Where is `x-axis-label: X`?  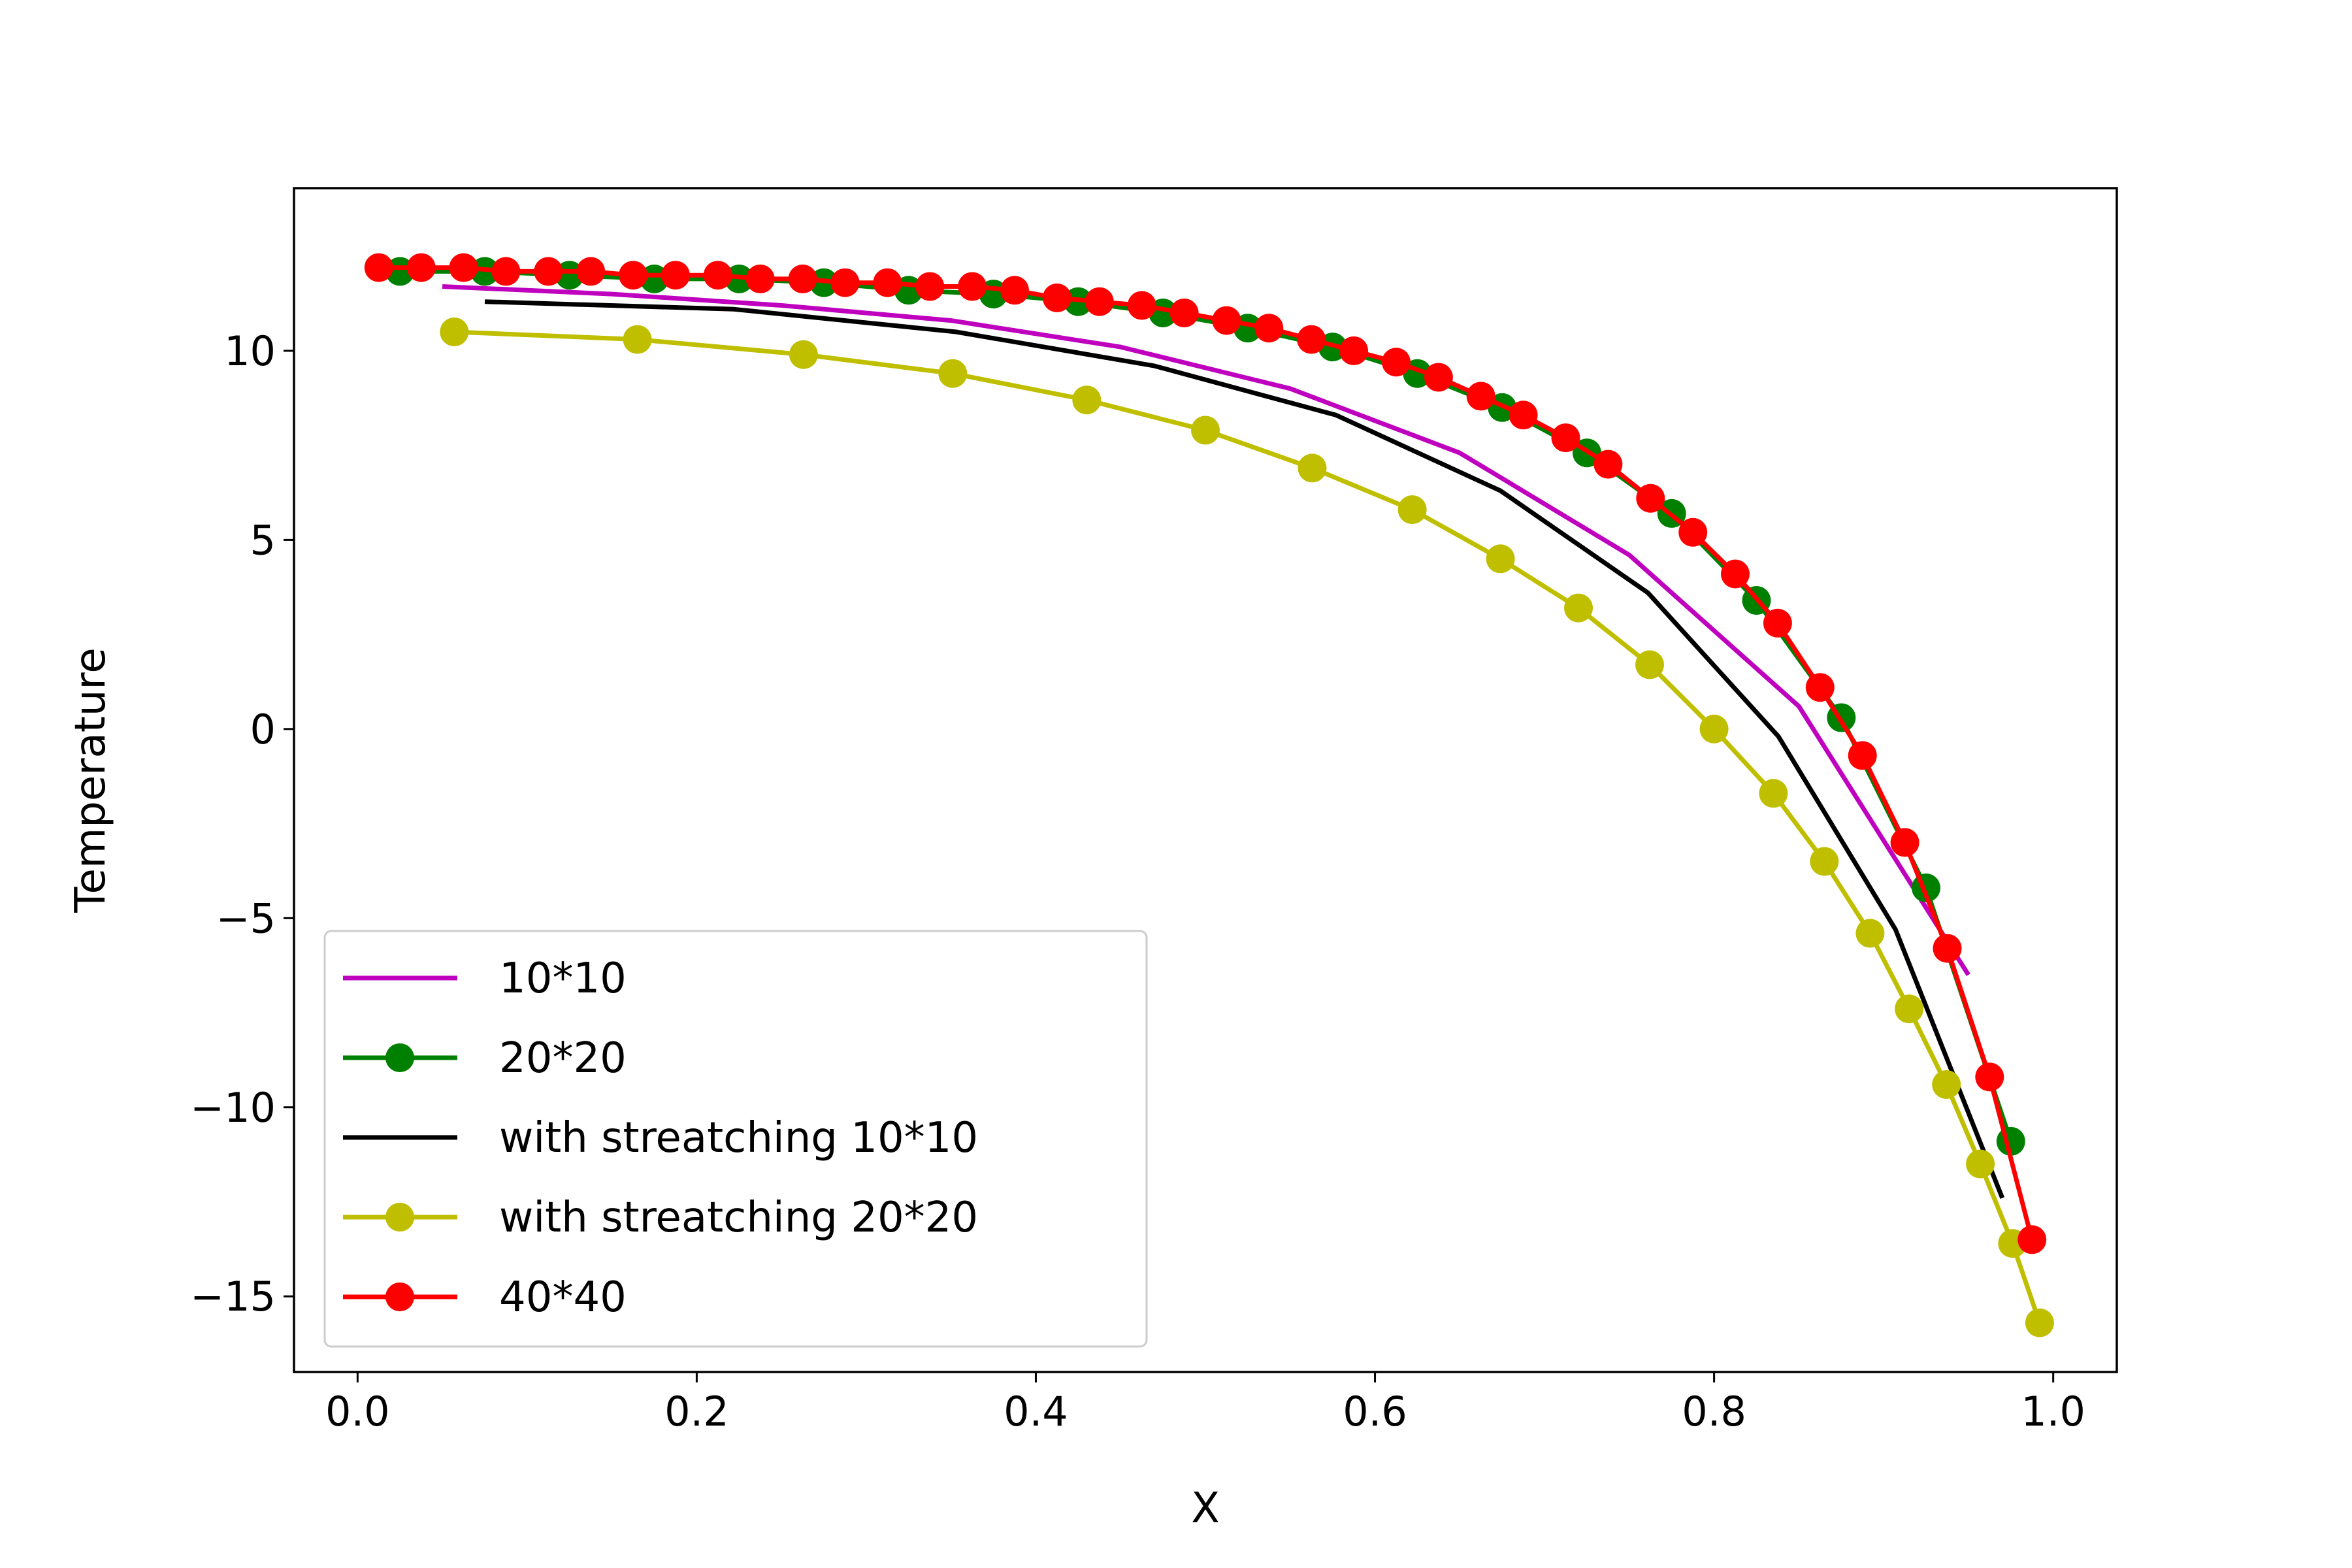
x-axis-label: X is located at coordinates (1205, 1508).